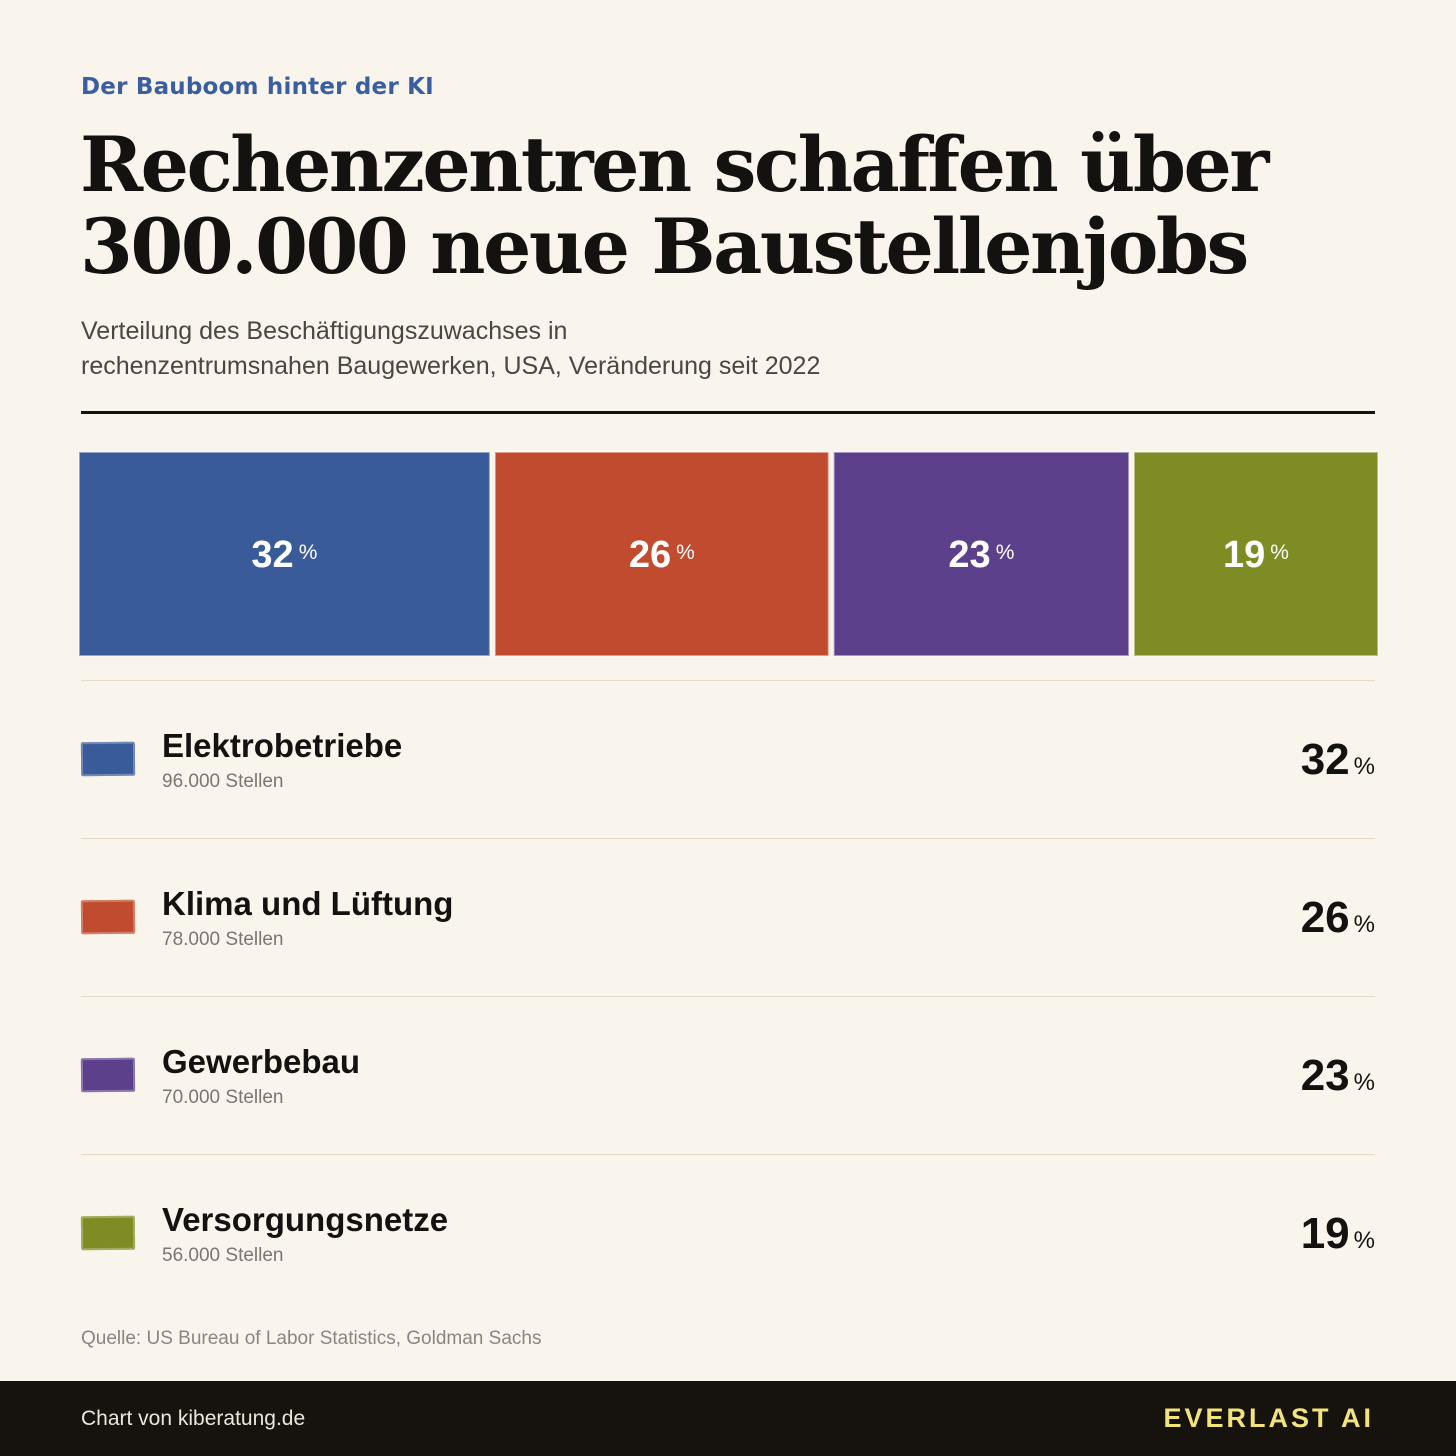  Describe the element at coordinates (664, 246) in the screenshot. I see `headline-line-2: 300.000 neue Baustellenjobs` at that location.